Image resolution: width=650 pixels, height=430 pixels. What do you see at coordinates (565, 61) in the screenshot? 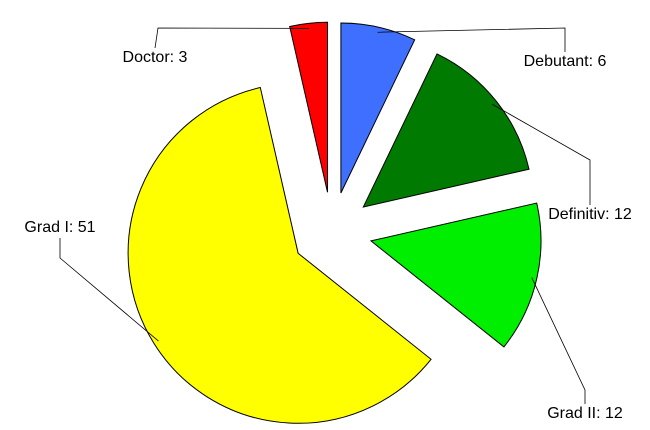
I see `slice-label: Debutant: 6` at bounding box center [565, 61].